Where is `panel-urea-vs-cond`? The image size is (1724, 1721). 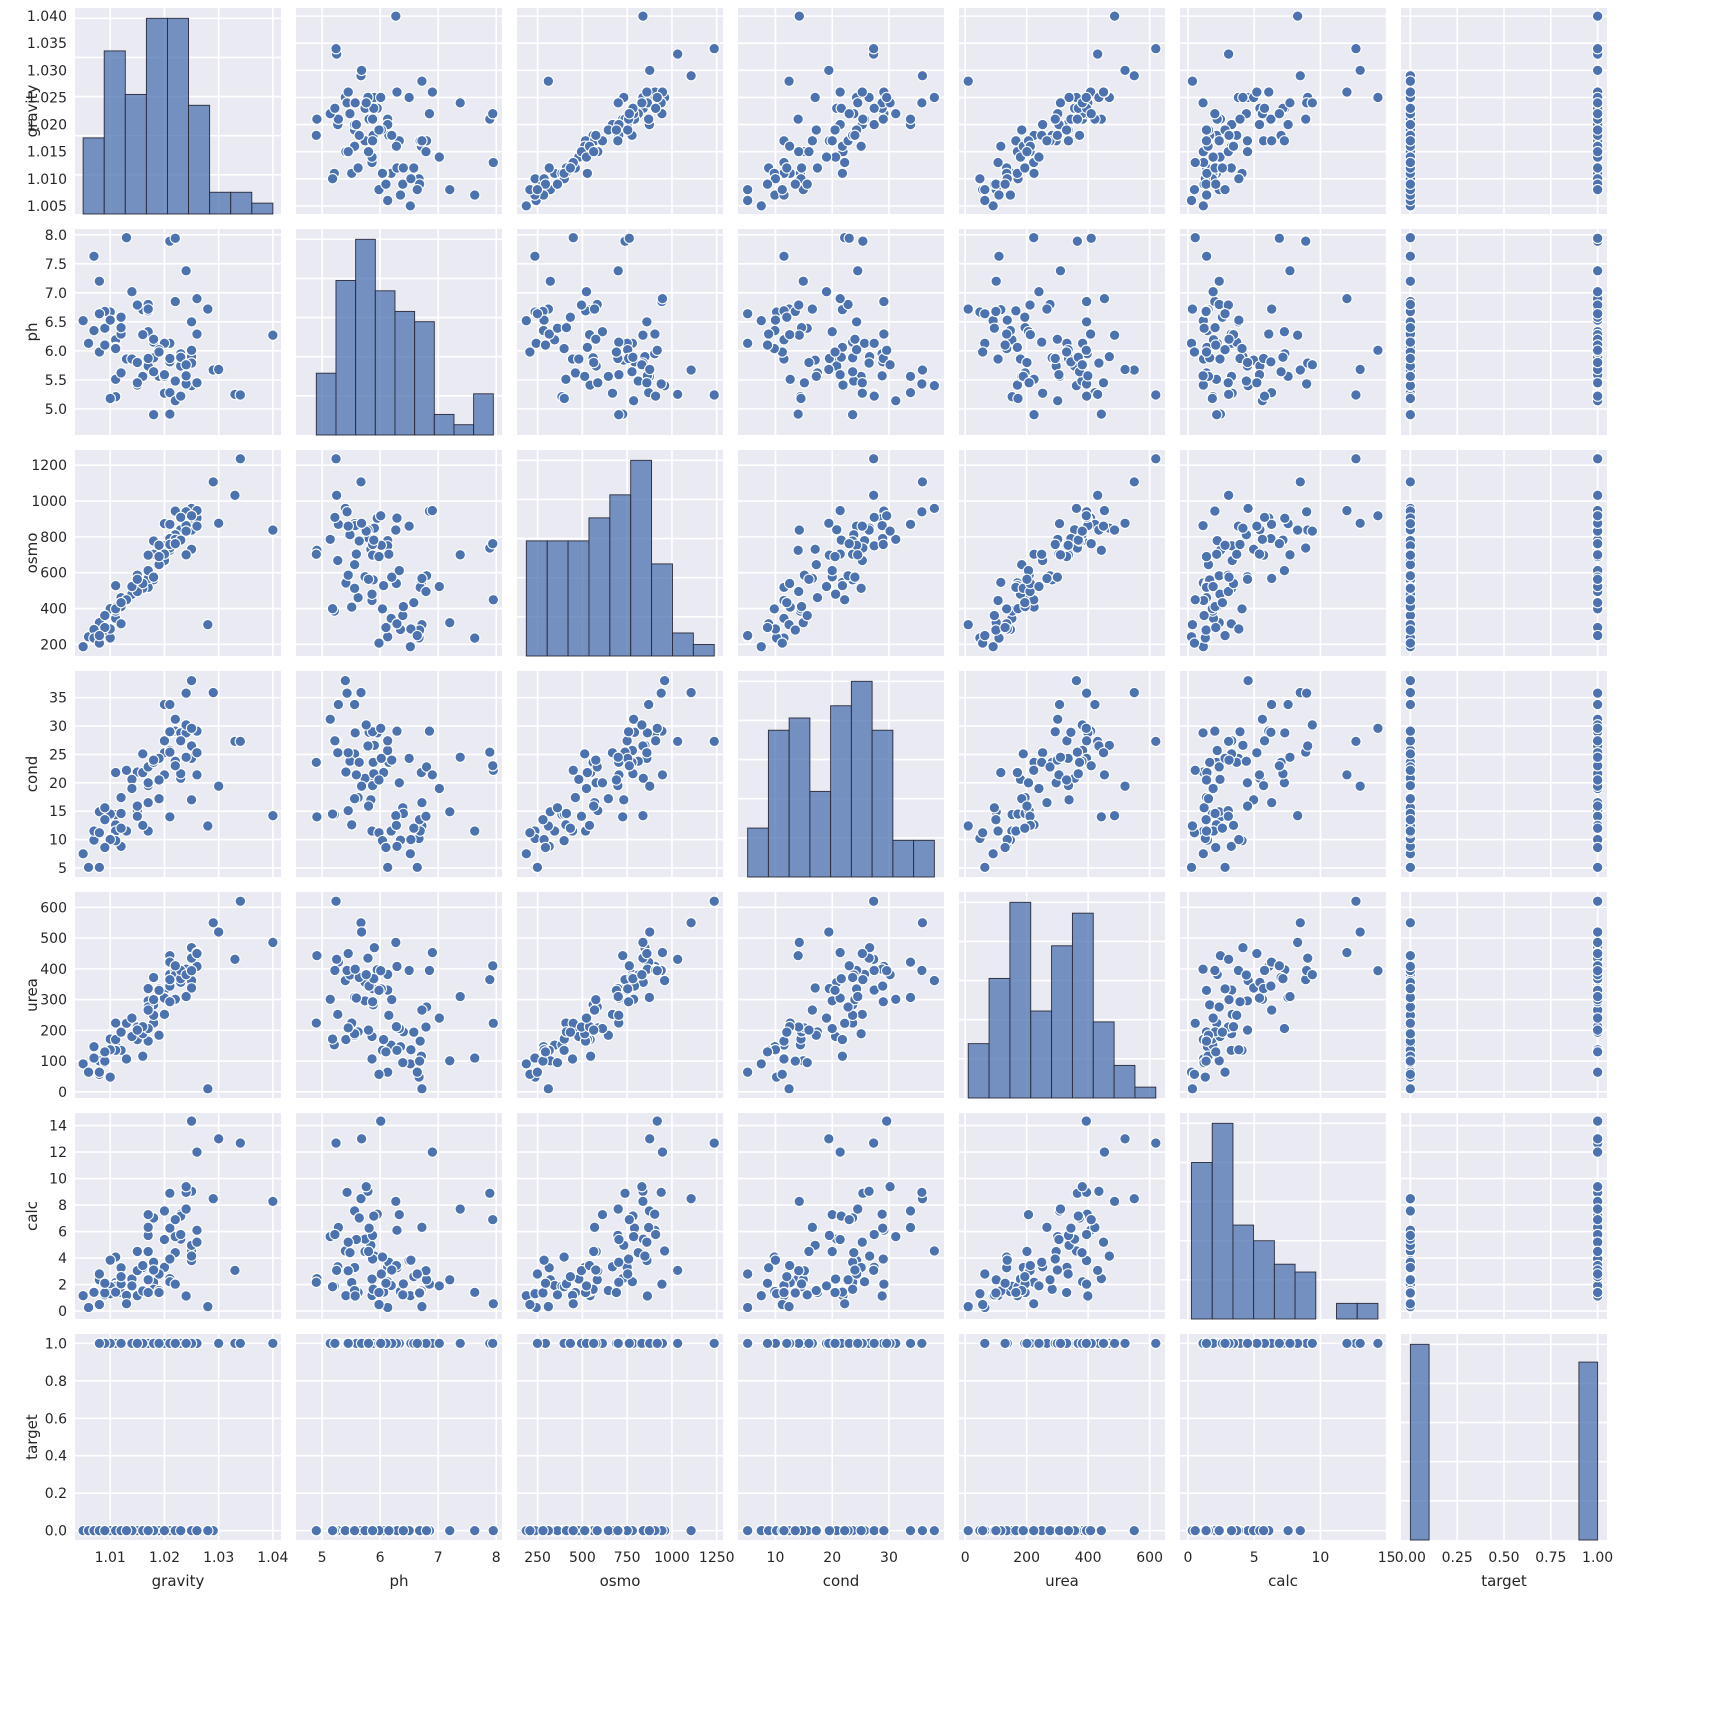 panel-urea-vs-cond is located at coordinates (841, 995).